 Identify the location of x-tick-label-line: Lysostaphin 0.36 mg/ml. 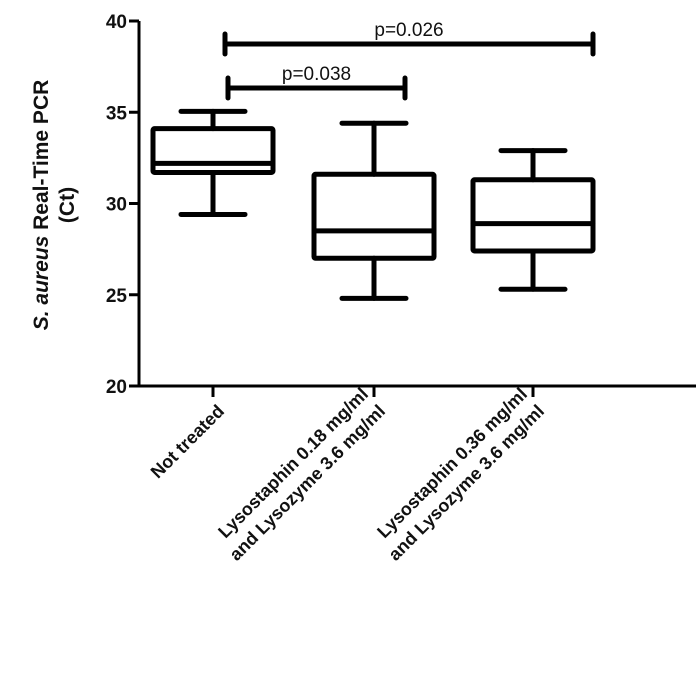
(452, 463).